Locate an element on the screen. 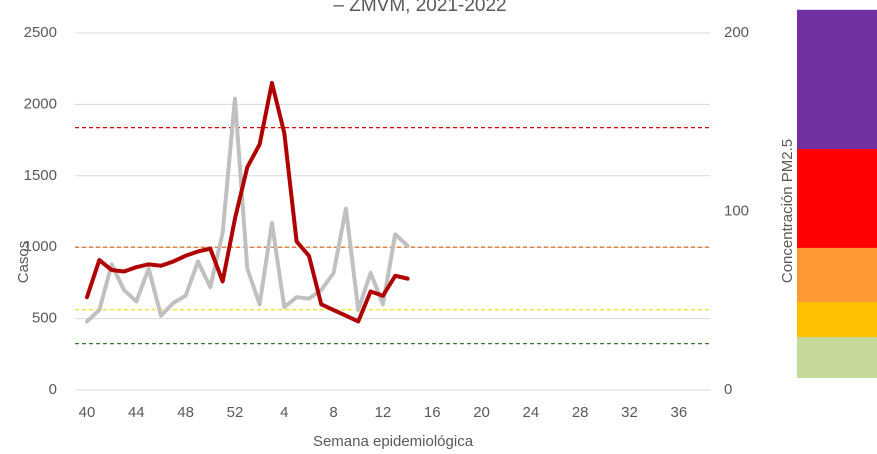  x-tick-label: 16 is located at coordinates (432, 412).